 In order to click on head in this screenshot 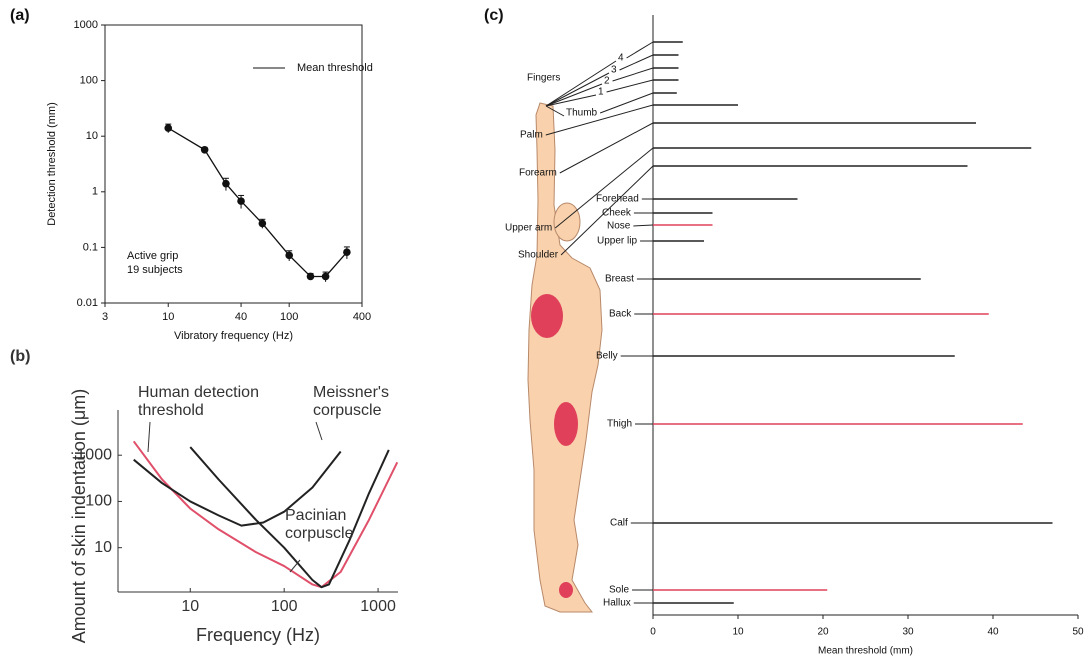, I will do `click(567, 222)`.